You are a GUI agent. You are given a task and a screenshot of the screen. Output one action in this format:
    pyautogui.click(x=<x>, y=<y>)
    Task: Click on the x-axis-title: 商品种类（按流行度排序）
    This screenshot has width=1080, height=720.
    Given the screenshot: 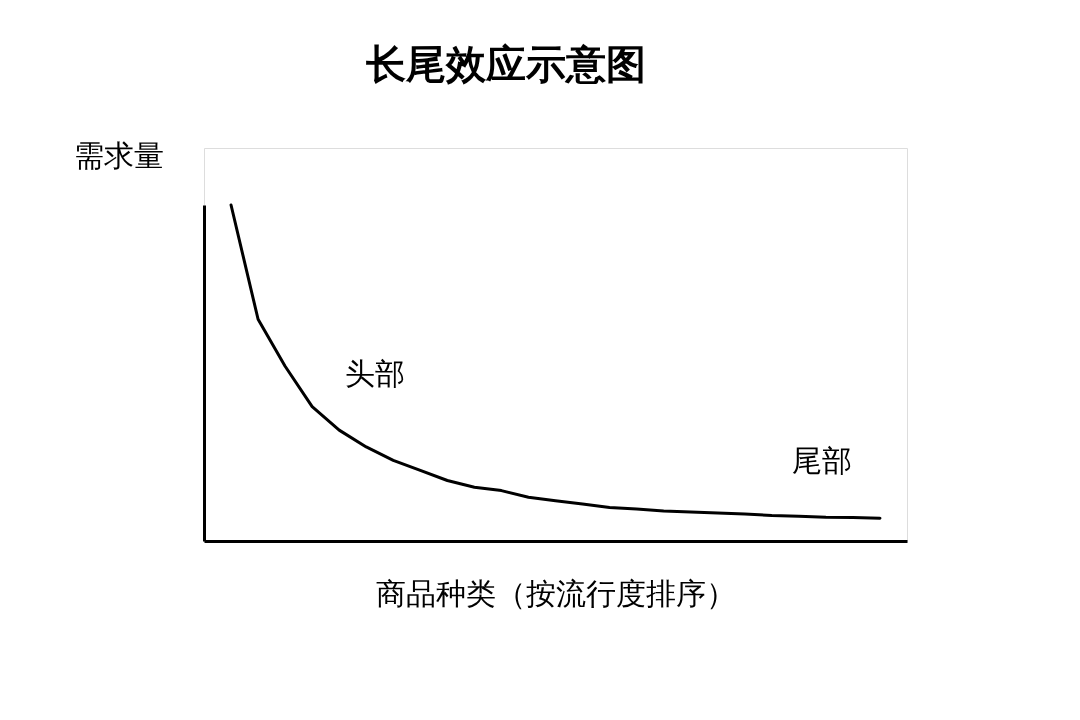 What is the action you would take?
    pyautogui.click(x=556, y=593)
    